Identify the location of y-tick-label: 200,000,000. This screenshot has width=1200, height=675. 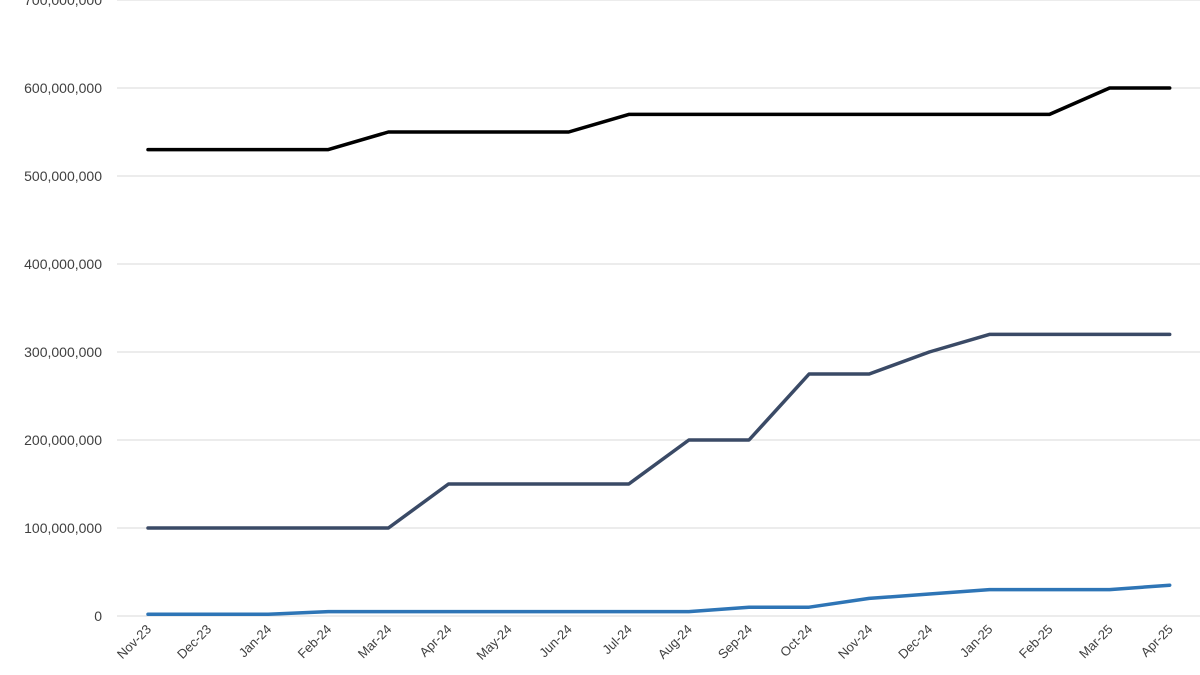
(63, 440).